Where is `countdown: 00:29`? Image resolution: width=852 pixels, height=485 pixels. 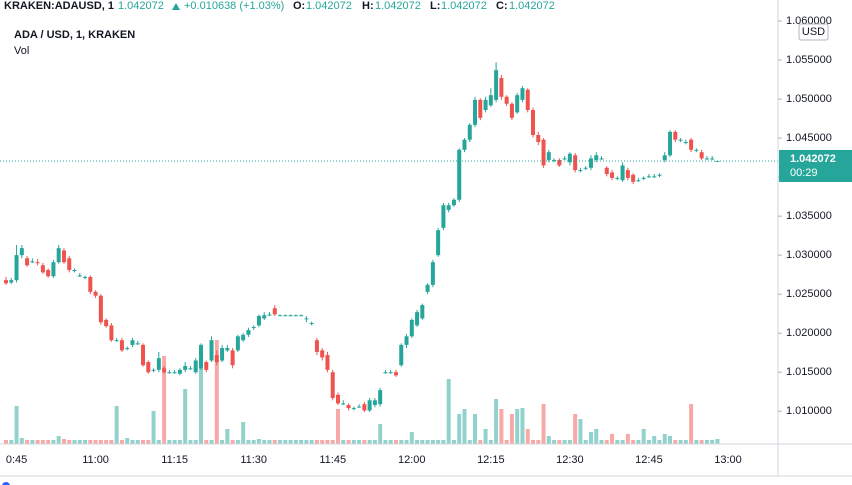
countdown: 00:29 is located at coordinates (804, 173).